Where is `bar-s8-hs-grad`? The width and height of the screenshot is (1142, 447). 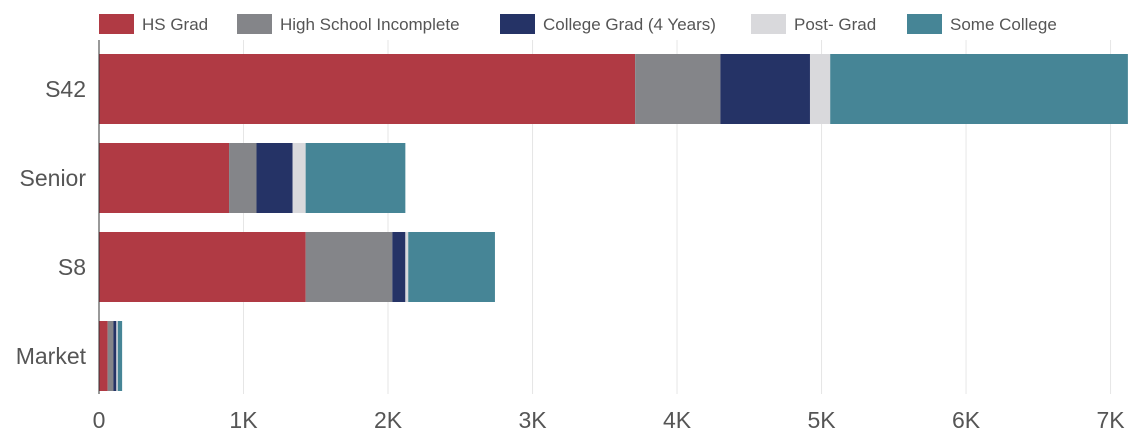 bar-s8-hs-grad is located at coordinates (202, 267).